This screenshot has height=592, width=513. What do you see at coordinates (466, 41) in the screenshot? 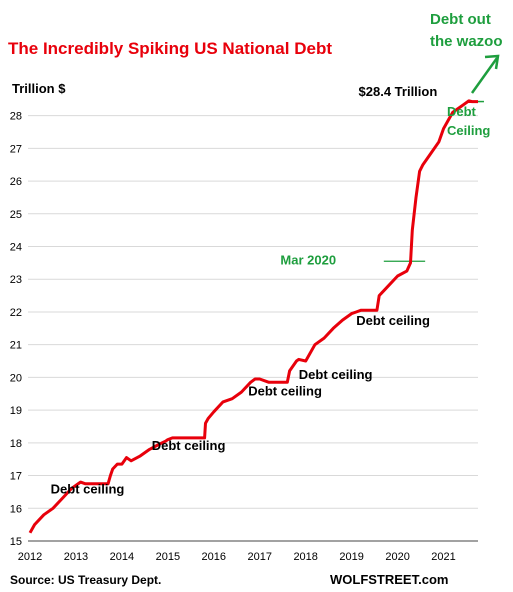
I see `wazoo-label-line2: the wazoo` at bounding box center [466, 41].